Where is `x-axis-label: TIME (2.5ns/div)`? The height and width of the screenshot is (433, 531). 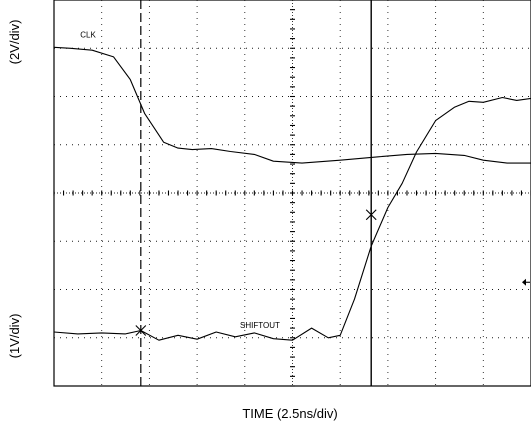
x-axis-label: TIME (2.5ns/div) is located at coordinates (289, 413).